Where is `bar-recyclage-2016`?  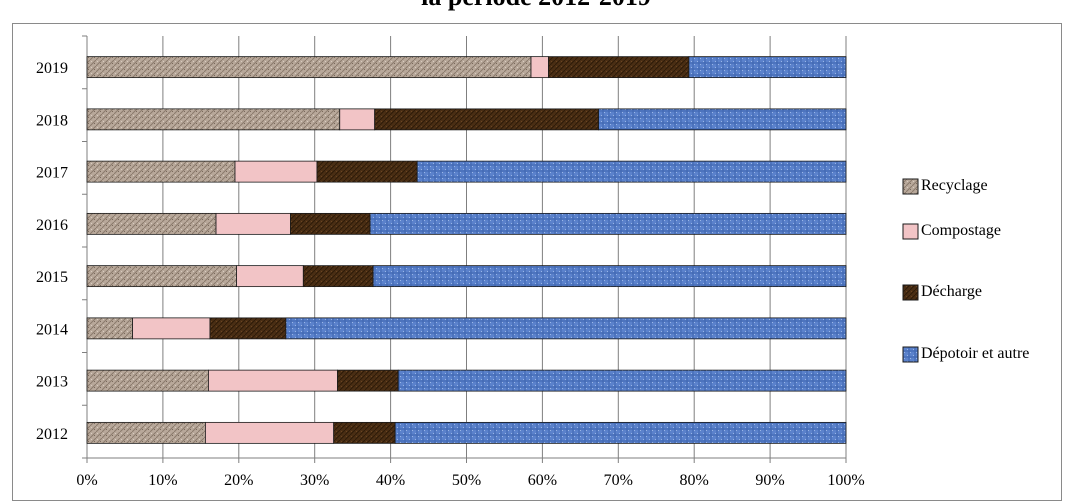
bar-recyclage-2016 is located at coordinates (151, 223).